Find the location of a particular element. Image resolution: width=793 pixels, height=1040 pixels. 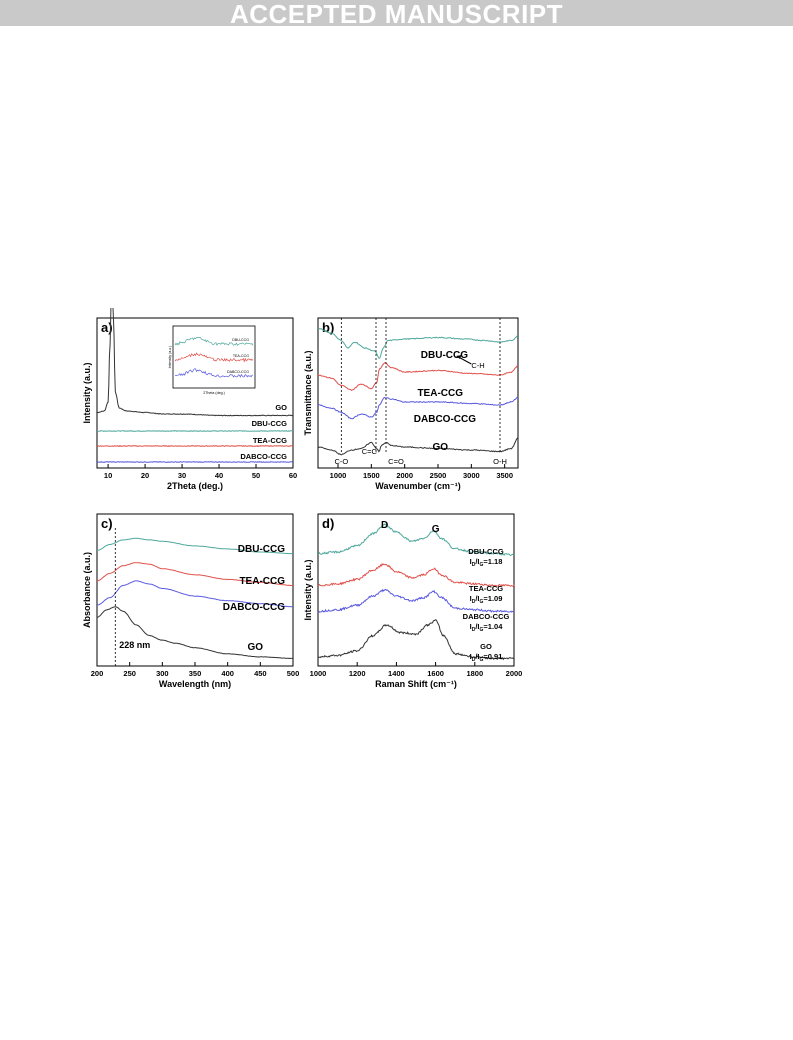

x-tick-label: 30 is located at coordinates (182, 475).